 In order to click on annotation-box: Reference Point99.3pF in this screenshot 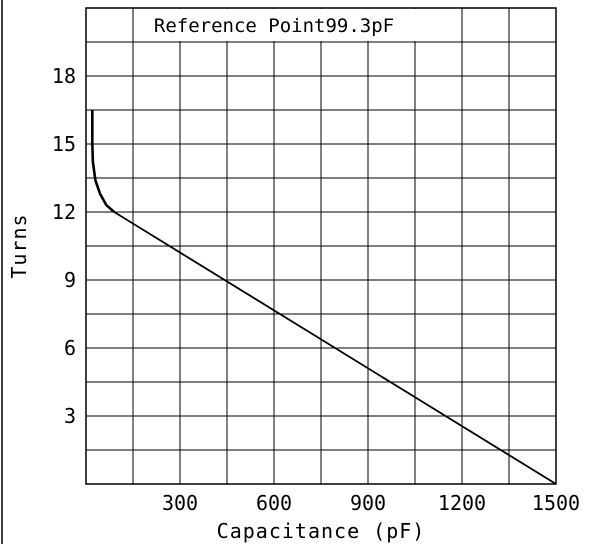, I will do `click(297, 25)`.